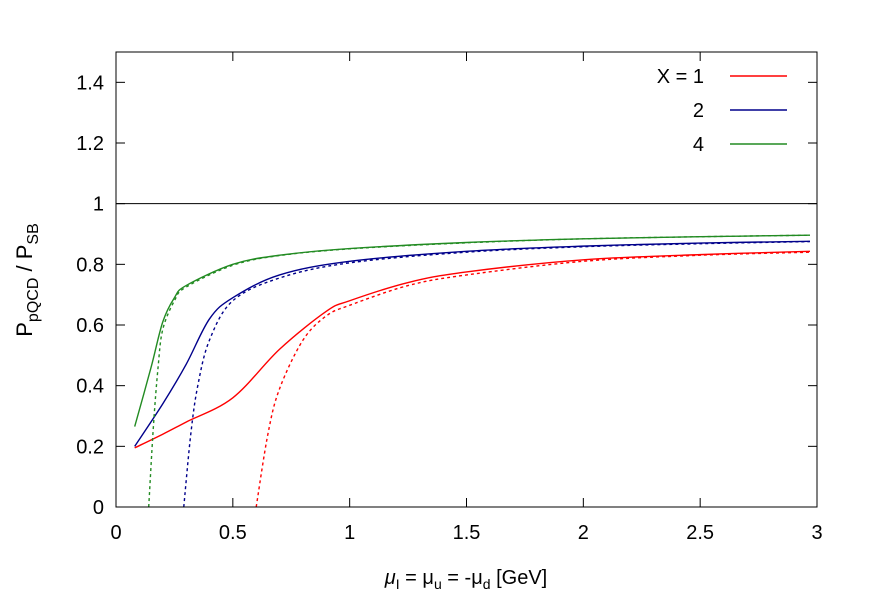 The image size is (872, 615). What do you see at coordinates (90, 447) in the screenshot?
I see `y-tick-label: 0.2` at bounding box center [90, 447].